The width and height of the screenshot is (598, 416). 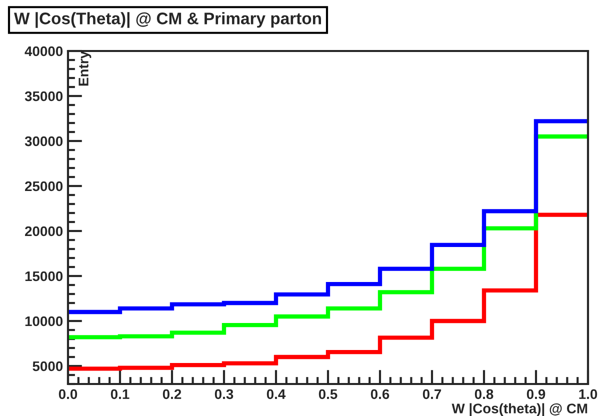 I want to click on x-axis-title: W |Cos(theta)| @ CM, so click(x=520, y=409).